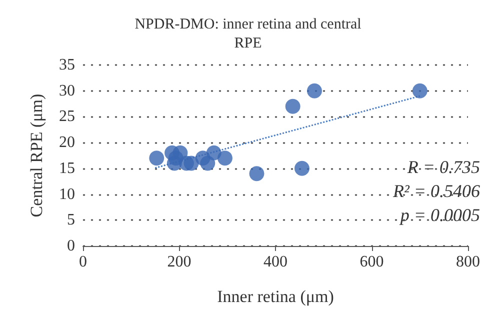 The height and width of the screenshot is (333, 500). Describe the element at coordinates (67, 143) in the screenshot. I see `y-tick-label: 20` at that location.